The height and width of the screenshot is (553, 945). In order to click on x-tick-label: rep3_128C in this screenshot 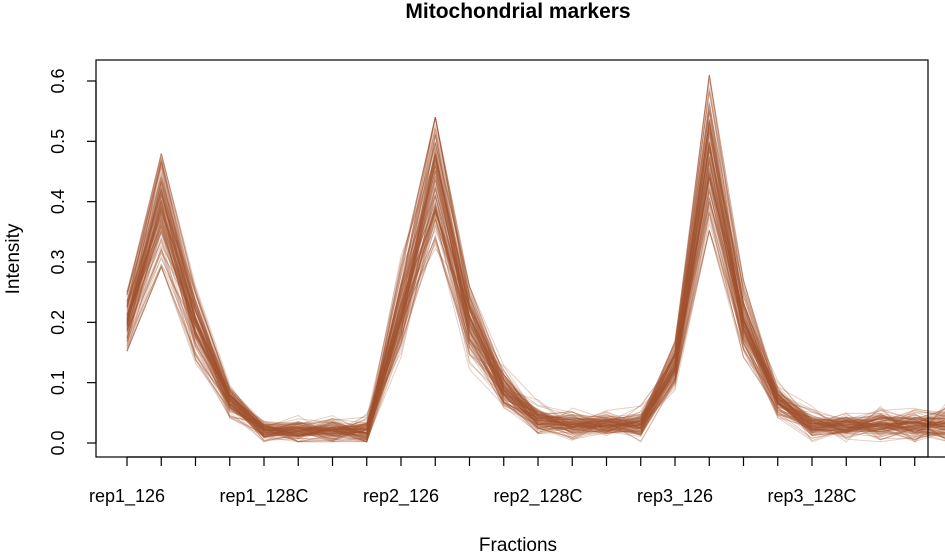, I will do `click(811, 496)`.